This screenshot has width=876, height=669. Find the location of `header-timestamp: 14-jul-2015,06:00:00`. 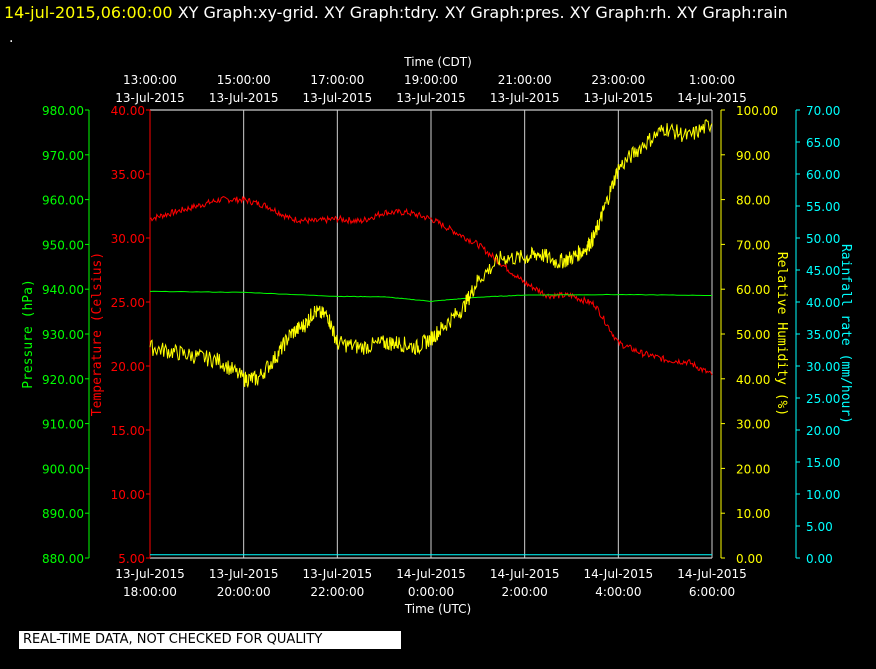

header-timestamp: 14-jul-2015,06:00:00 is located at coordinates (88, 12).